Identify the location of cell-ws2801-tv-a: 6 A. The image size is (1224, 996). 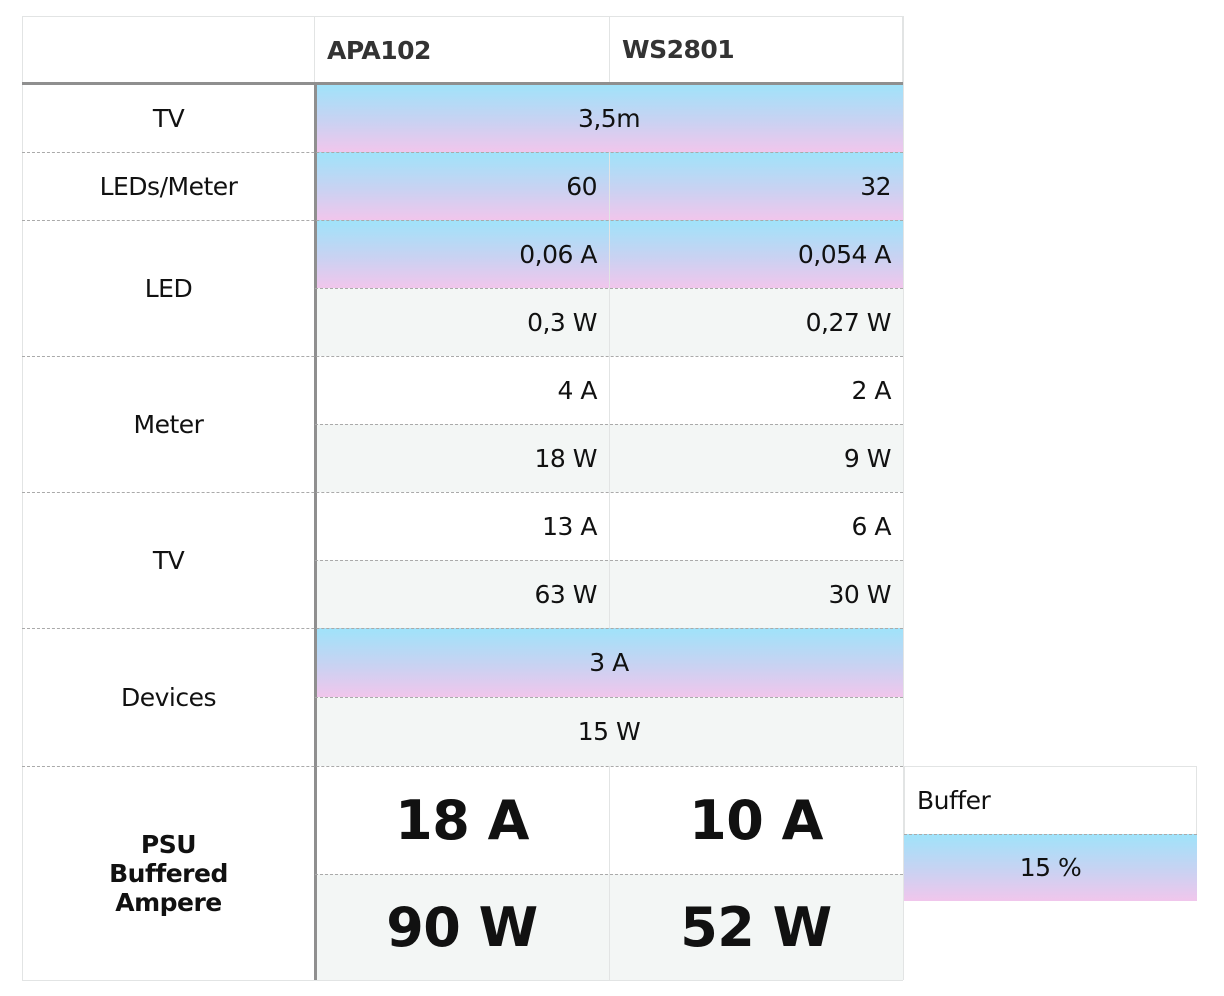
(756, 526).